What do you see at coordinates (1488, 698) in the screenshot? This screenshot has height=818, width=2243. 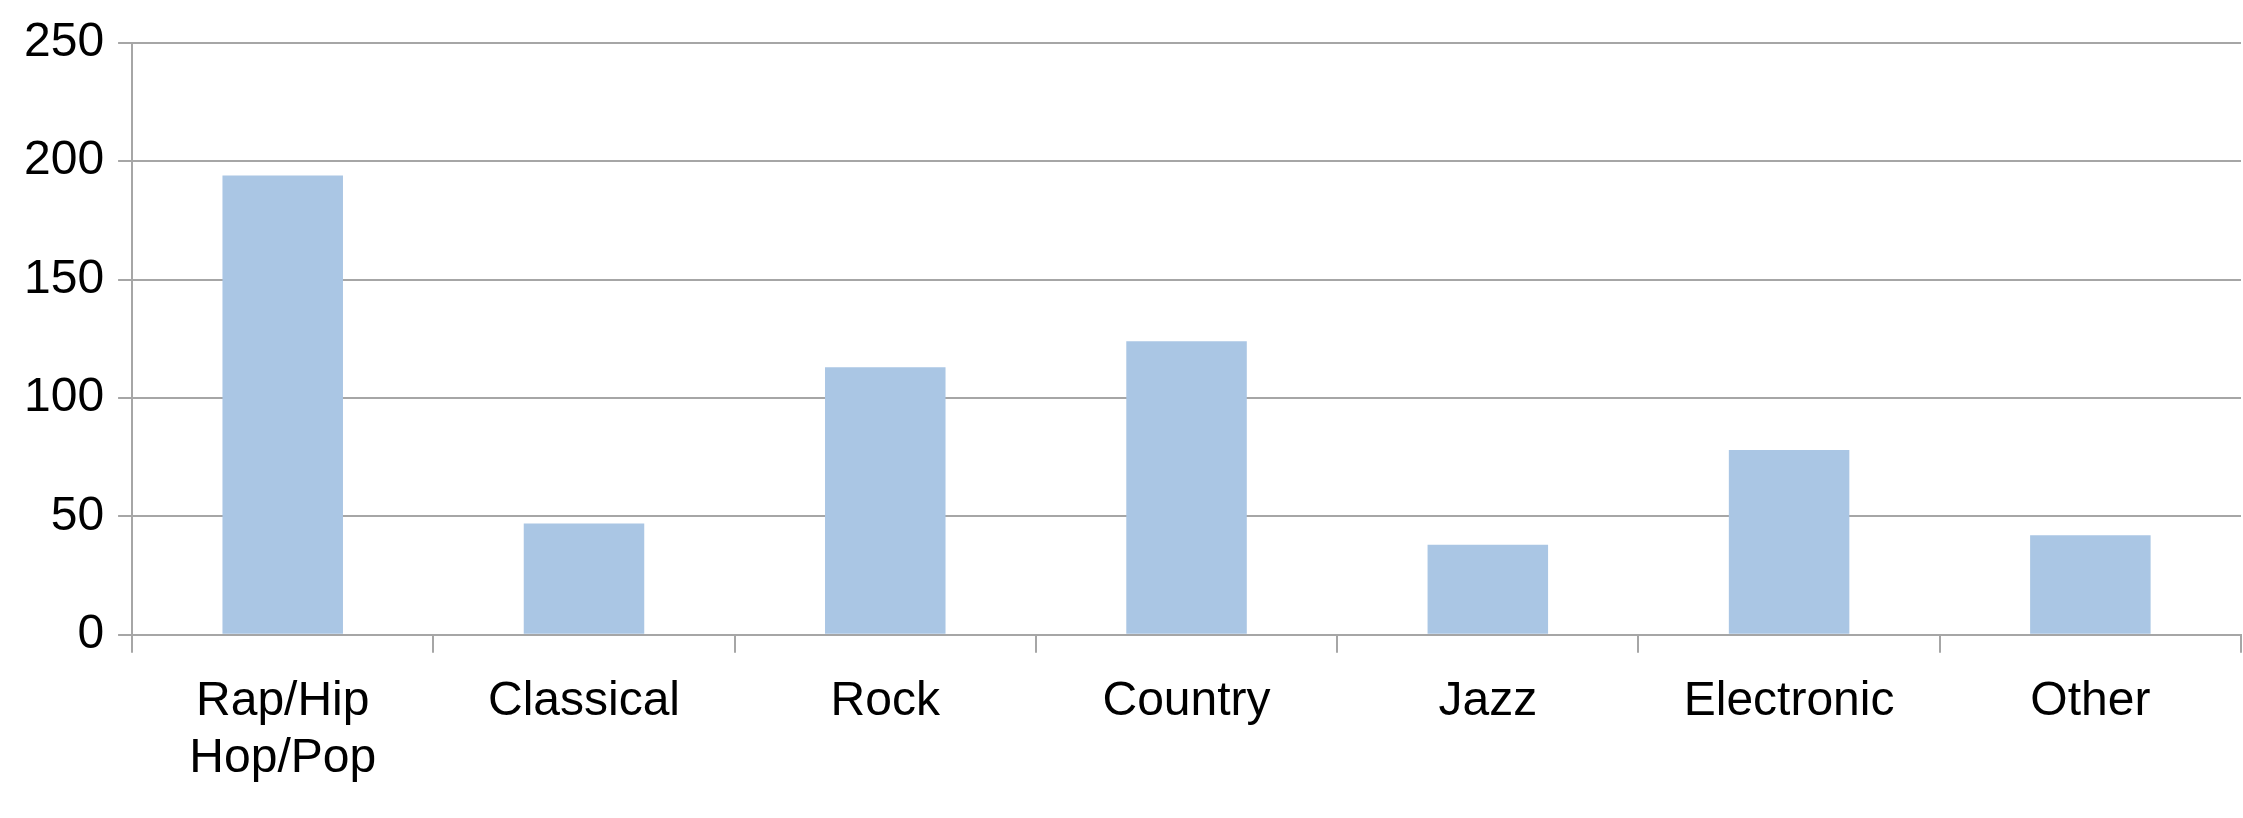 I see `x-tick-label: Jazz` at bounding box center [1488, 698].